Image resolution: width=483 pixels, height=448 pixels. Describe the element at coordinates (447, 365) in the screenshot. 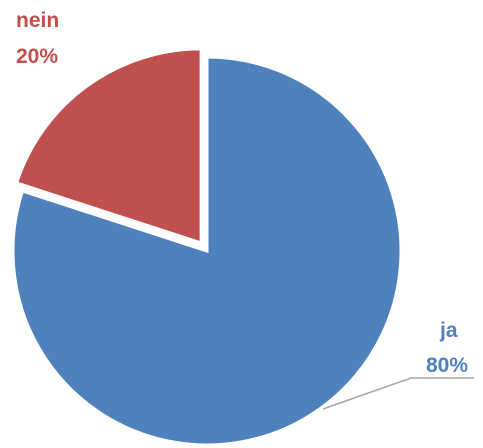

I see `slice-label-ja-pct: 80%` at that location.